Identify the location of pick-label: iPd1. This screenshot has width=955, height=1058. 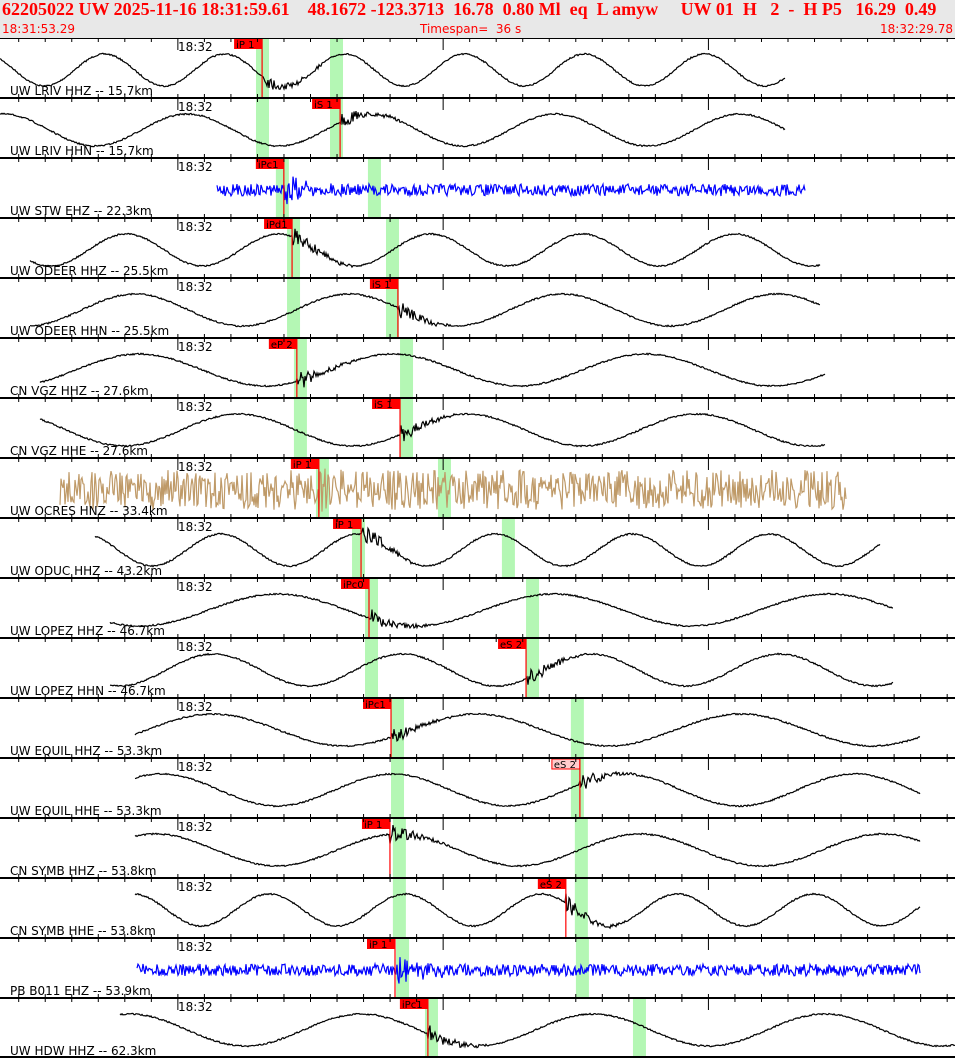
(277, 225).